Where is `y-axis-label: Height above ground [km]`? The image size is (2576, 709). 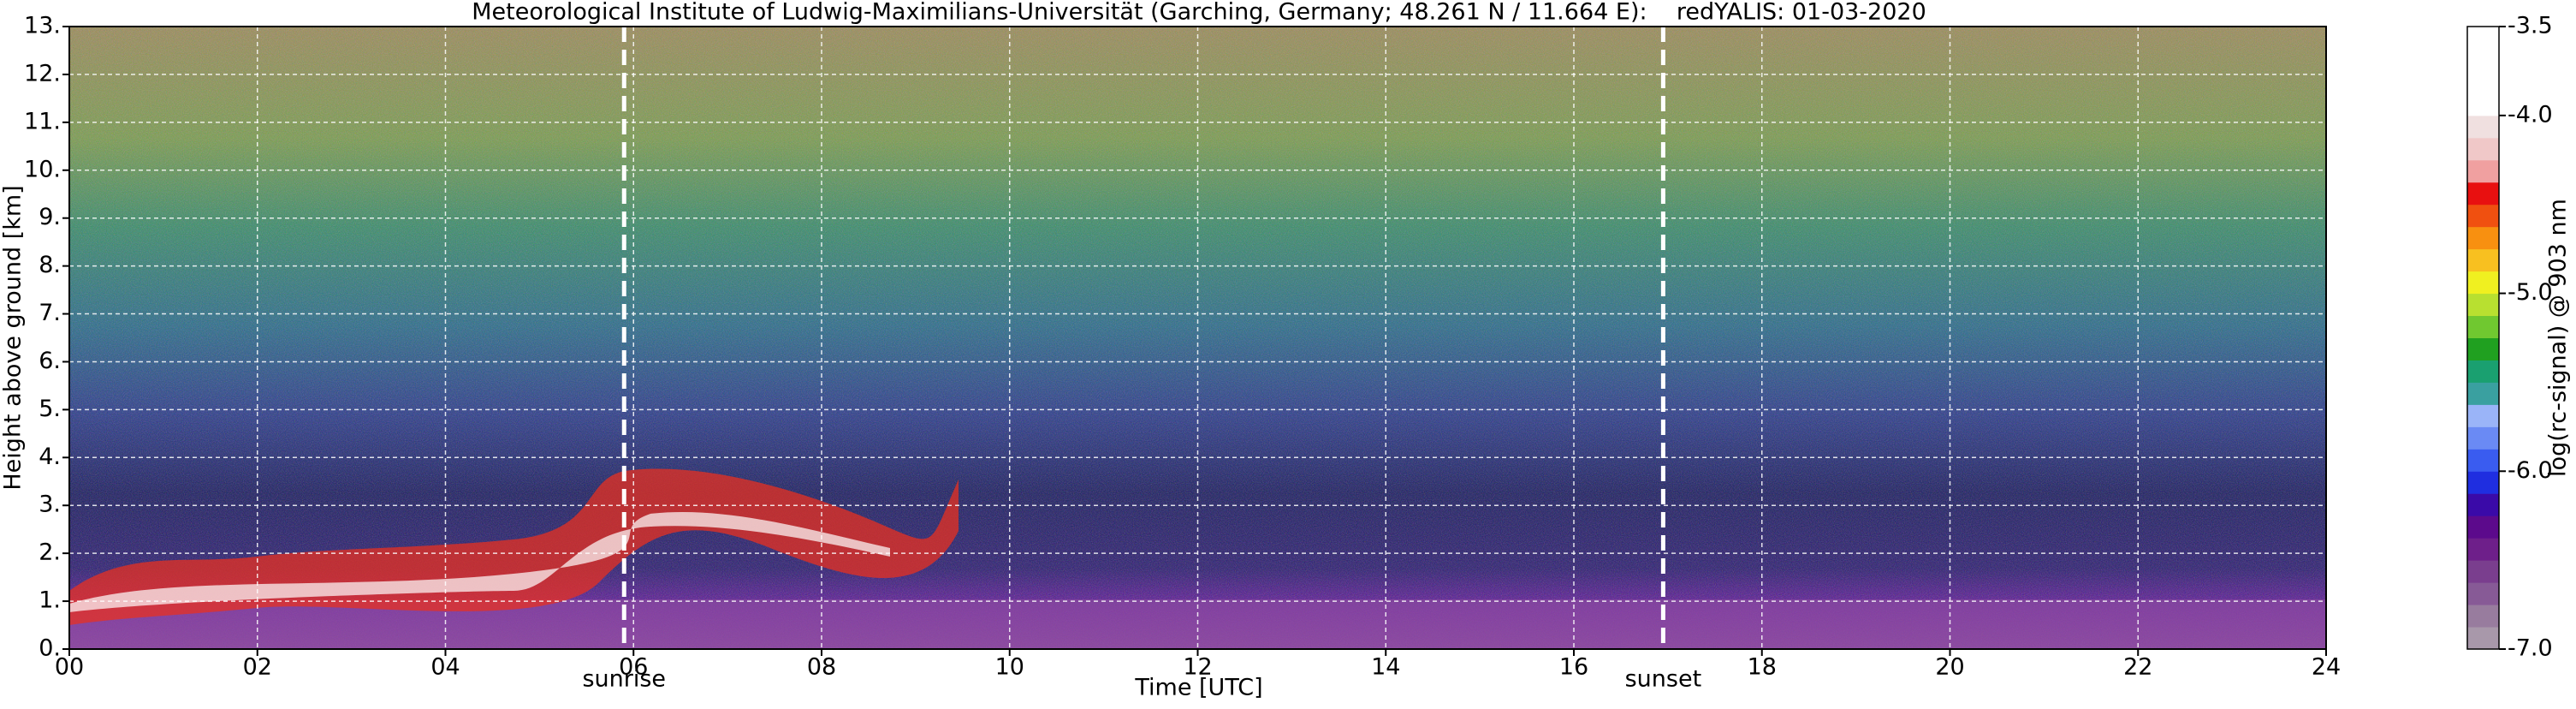 y-axis-label: Height above ground [km] is located at coordinates (13, 337).